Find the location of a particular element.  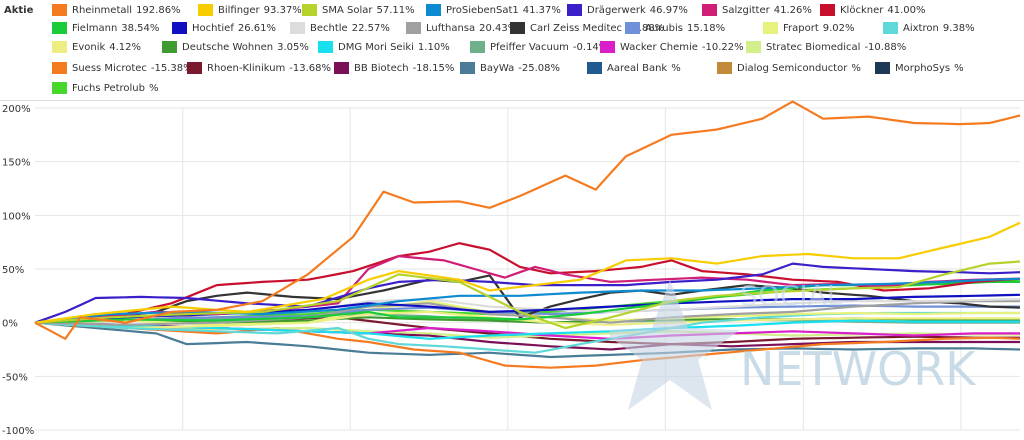

legend-item: Drägerwerk 46.97% is located at coordinates (627, 10).